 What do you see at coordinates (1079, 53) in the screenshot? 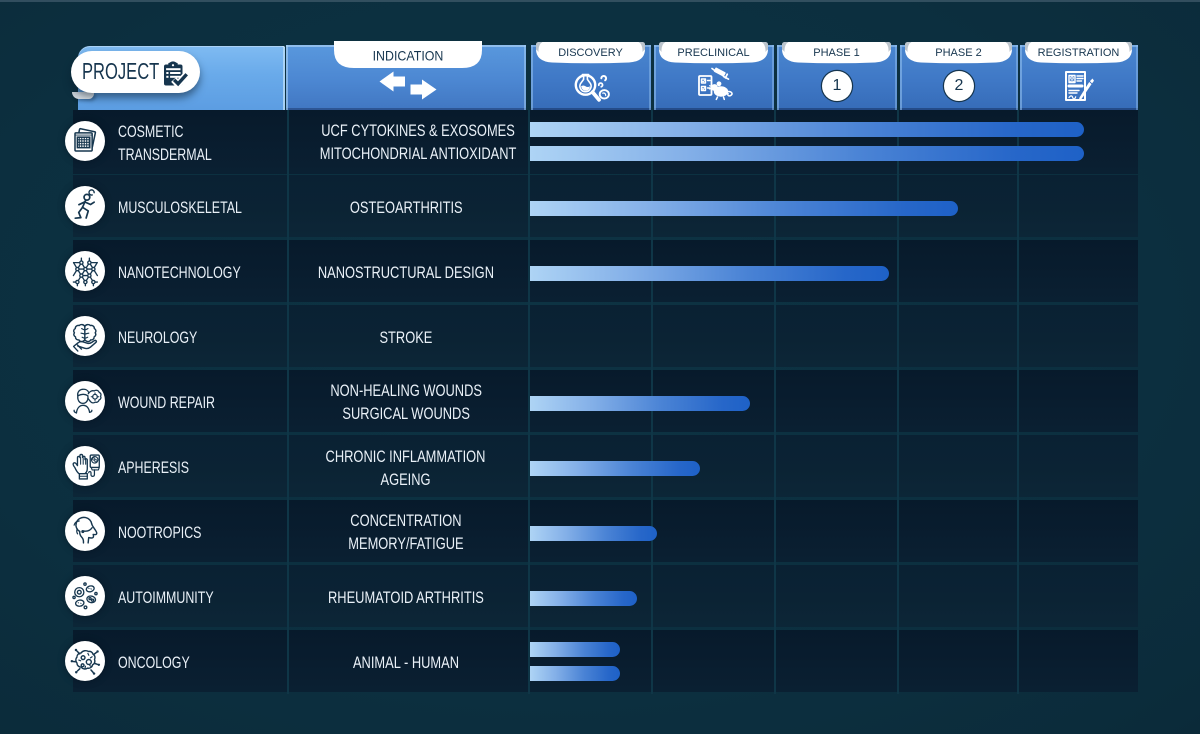
I see `svg-text: REGISTRATION` at bounding box center [1079, 53].